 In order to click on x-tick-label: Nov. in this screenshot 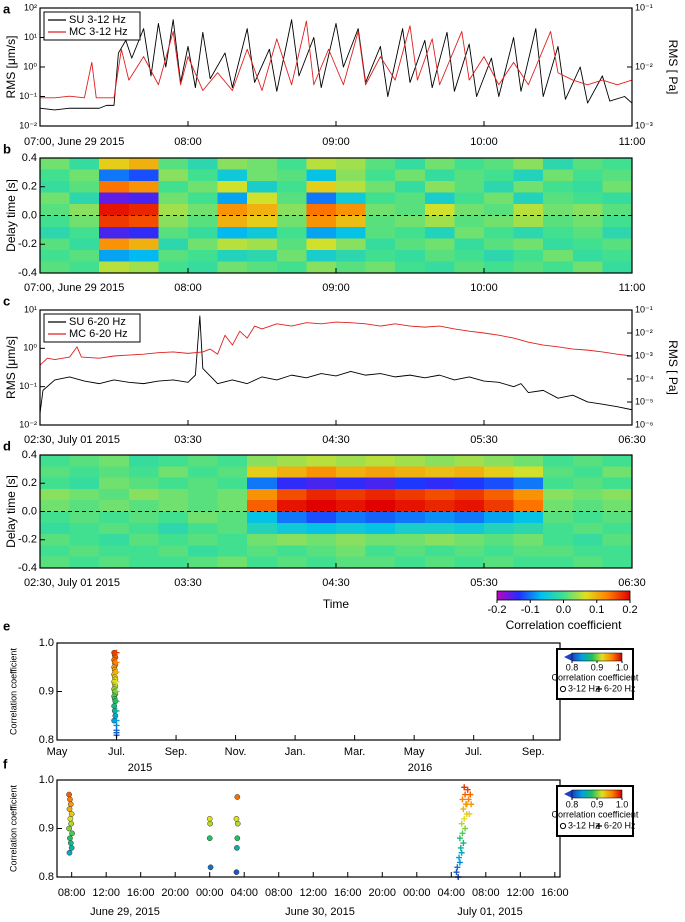, I will do `click(236, 752)`.